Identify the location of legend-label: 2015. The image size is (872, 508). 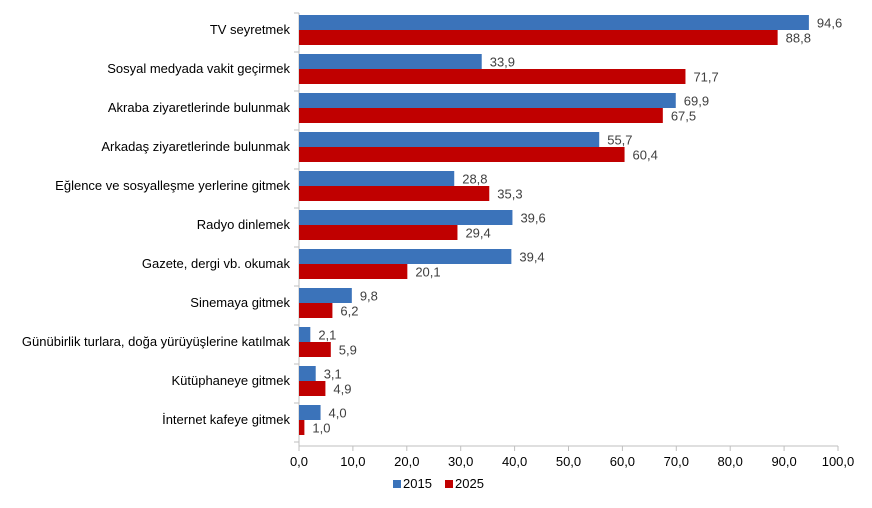
(417, 483).